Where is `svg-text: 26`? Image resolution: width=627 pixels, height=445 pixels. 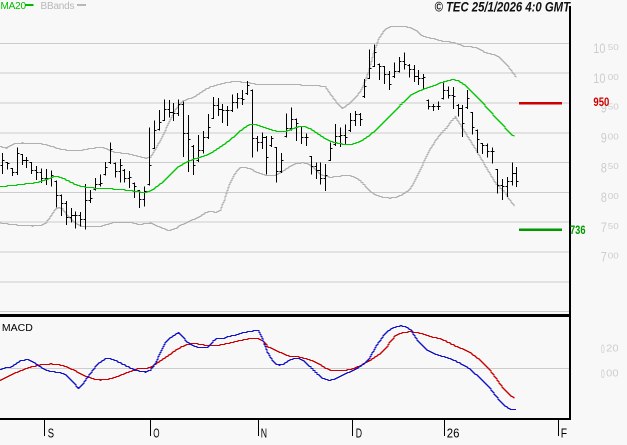
svg-text: 26 is located at coordinates (453, 433).